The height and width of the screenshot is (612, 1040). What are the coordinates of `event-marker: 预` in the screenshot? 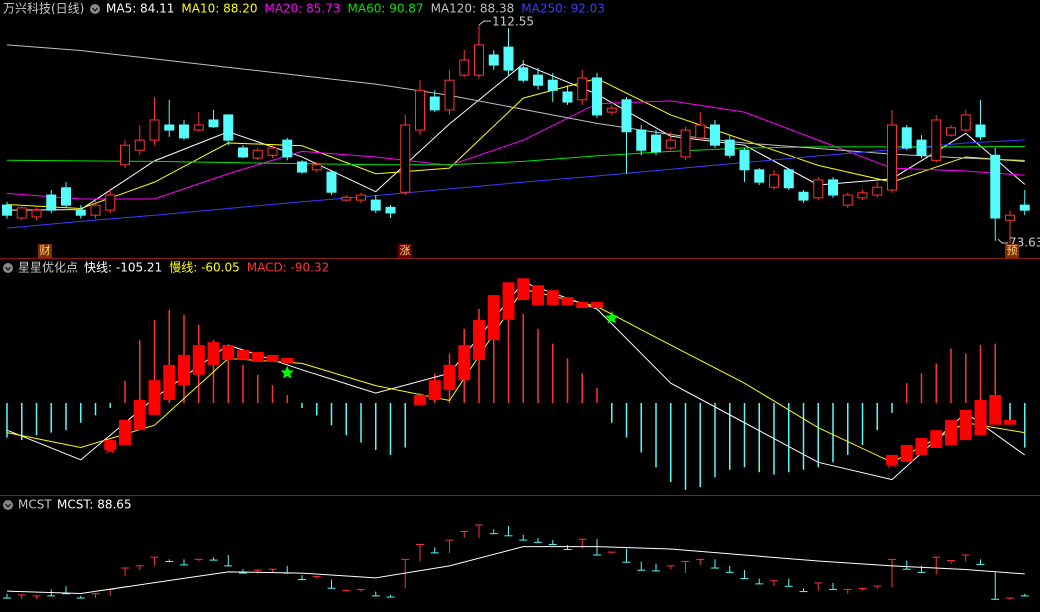 It's located at (1012, 250).